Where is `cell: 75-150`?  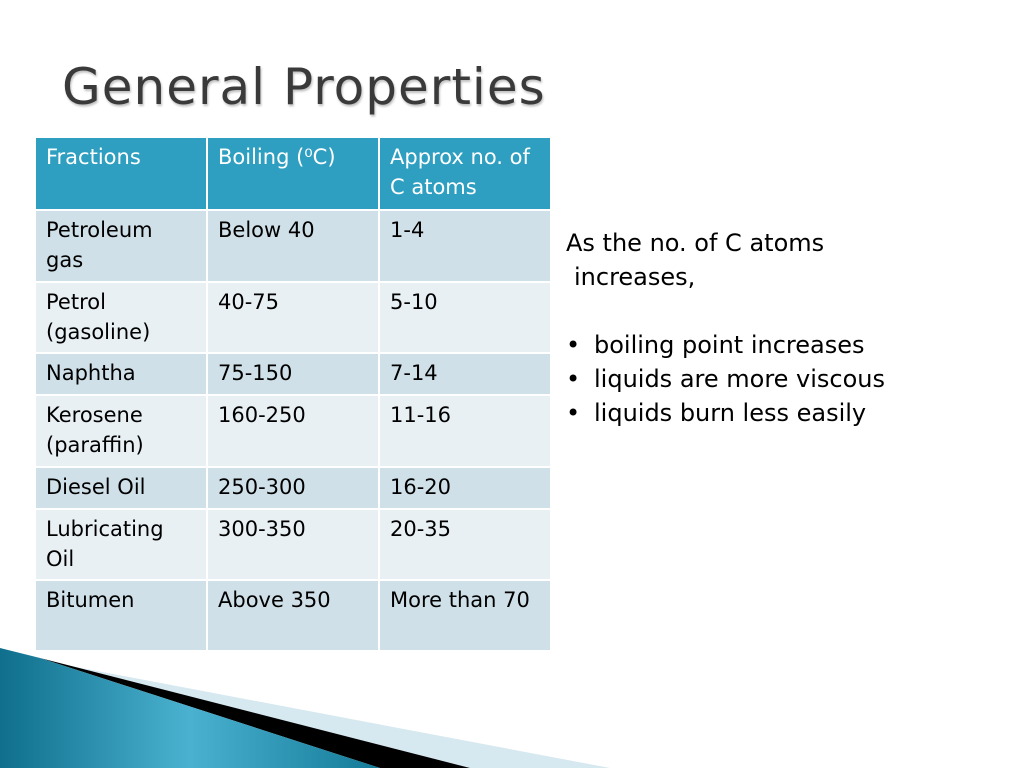
cell: 75-150 is located at coordinates (293, 374).